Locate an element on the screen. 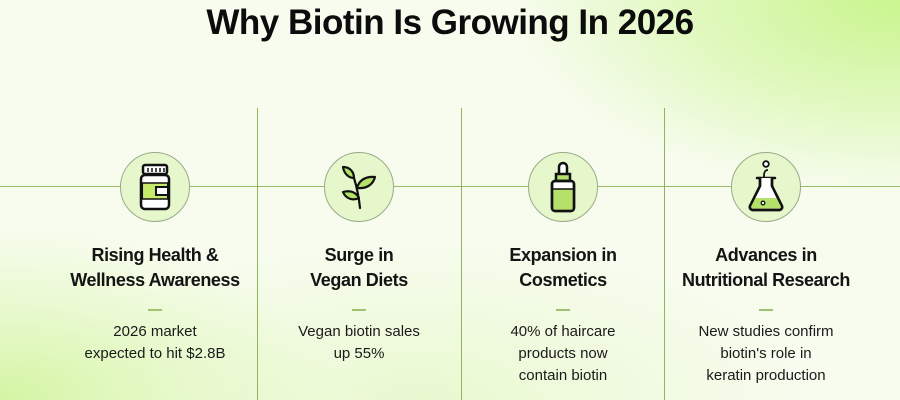 This screenshot has height=400, width=900. heading-line: Advances in is located at coordinates (766, 255).